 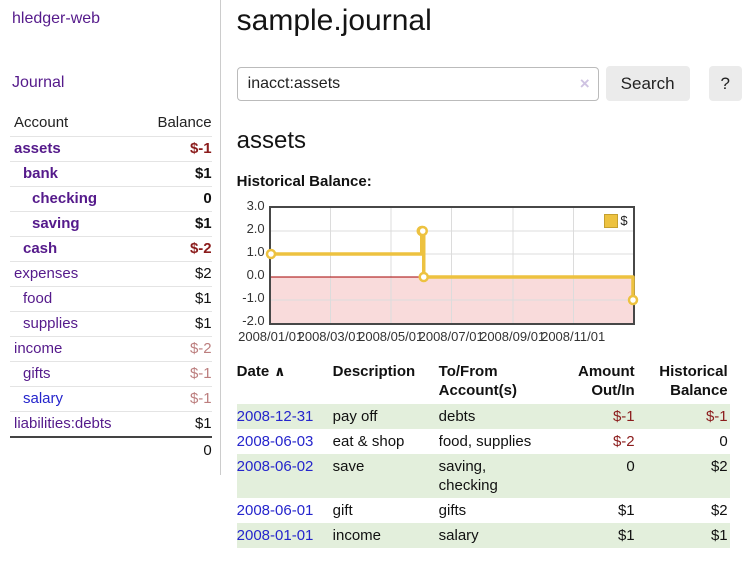 I want to click on x-tick-label: 2008/09/01, so click(x=513, y=336).